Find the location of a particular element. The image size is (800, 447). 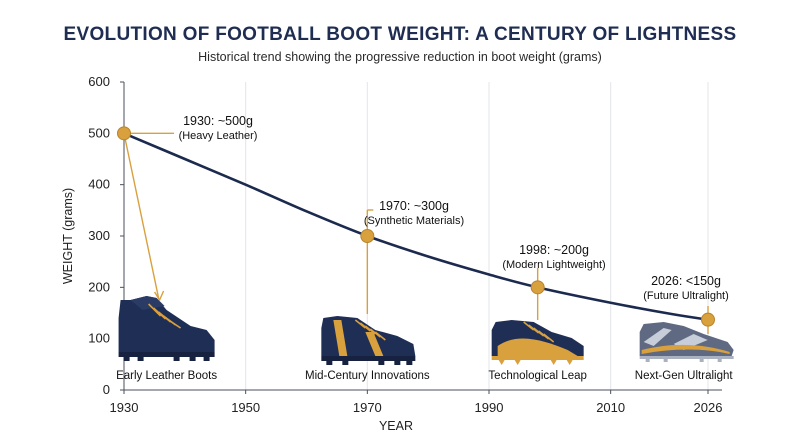

y-tick-label-300: 300 is located at coordinates (99, 235).